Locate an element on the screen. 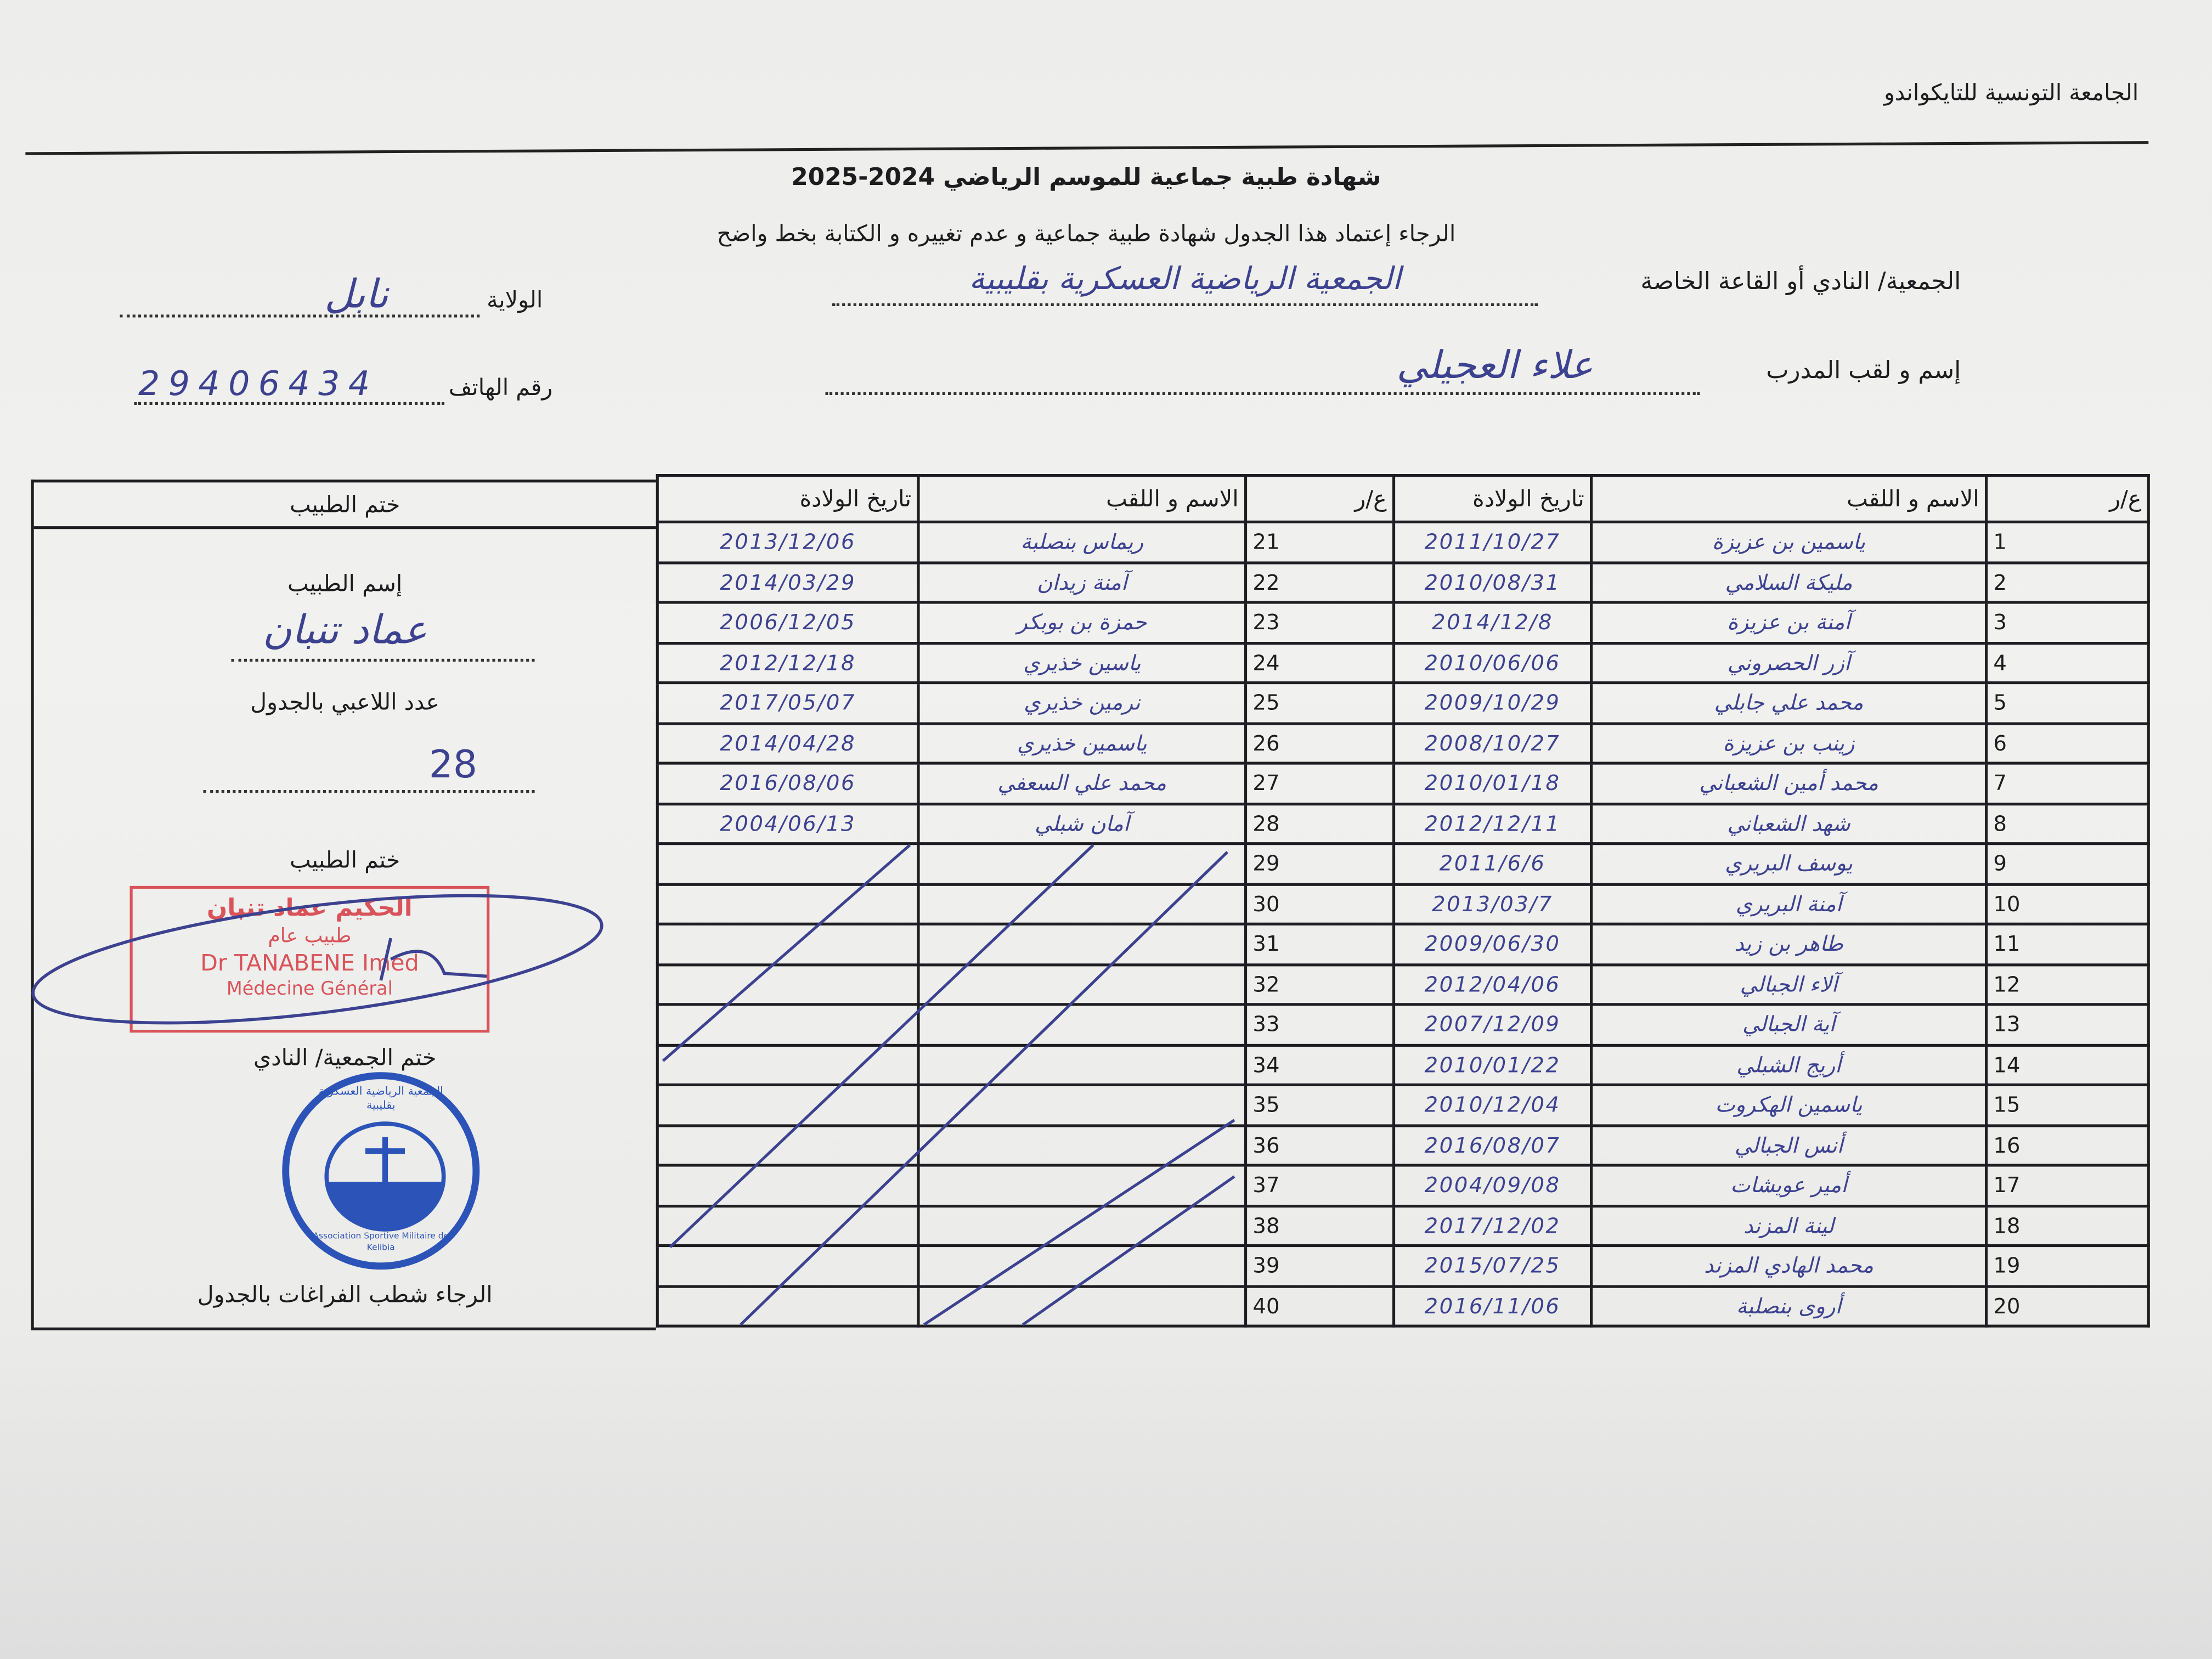  phone-value: 29406434 is located at coordinates (258, 384).